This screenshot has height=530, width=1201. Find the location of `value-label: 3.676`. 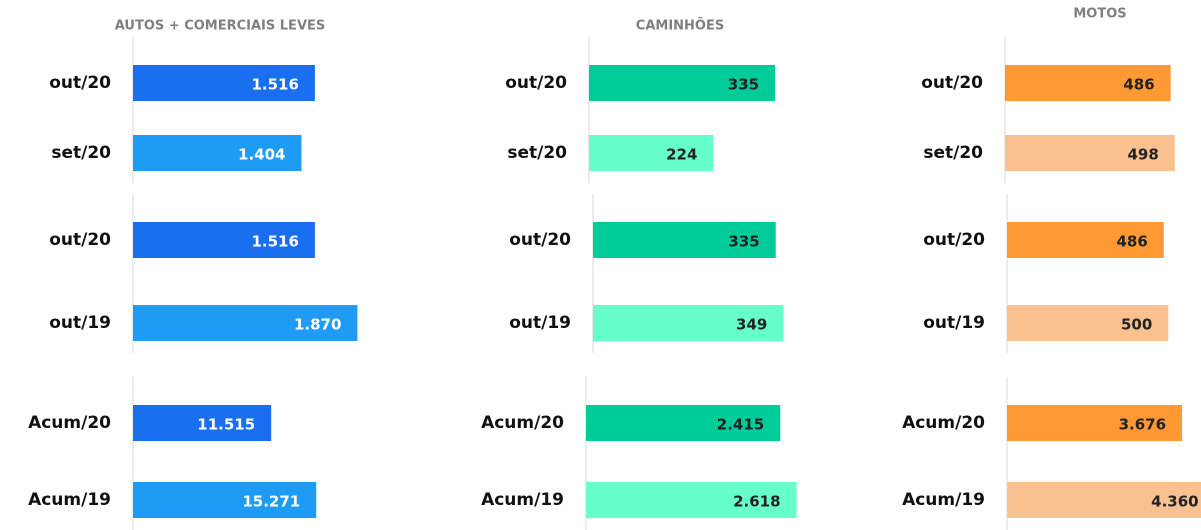

value-label: 3.676 is located at coordinates (1142, 425).